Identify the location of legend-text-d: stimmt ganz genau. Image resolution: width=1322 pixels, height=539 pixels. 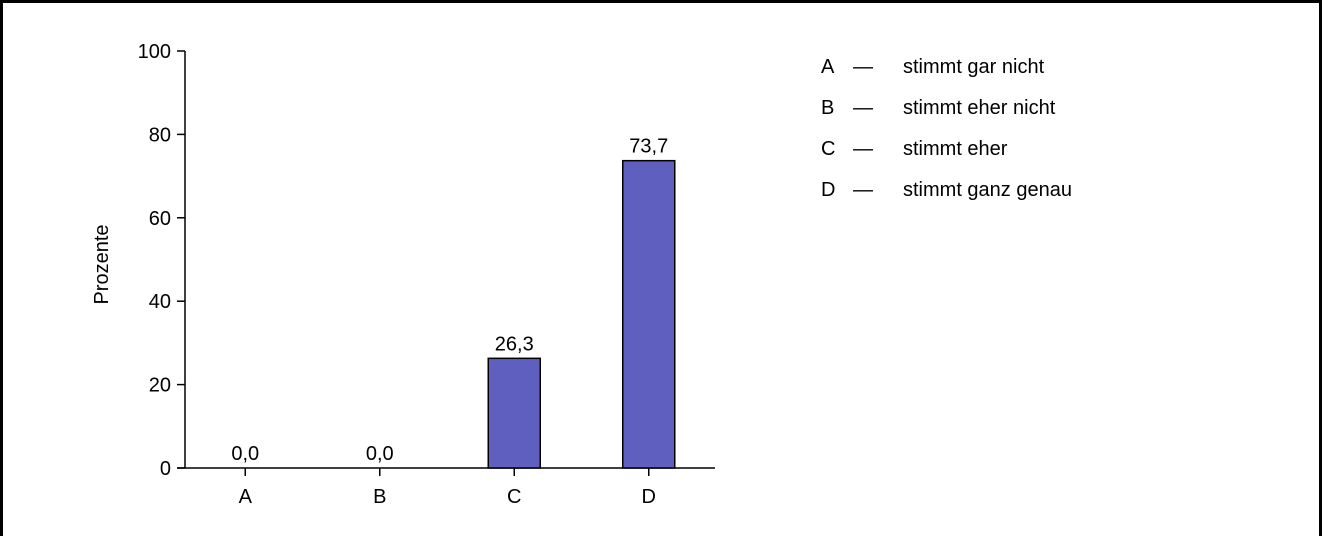
(987, 190).